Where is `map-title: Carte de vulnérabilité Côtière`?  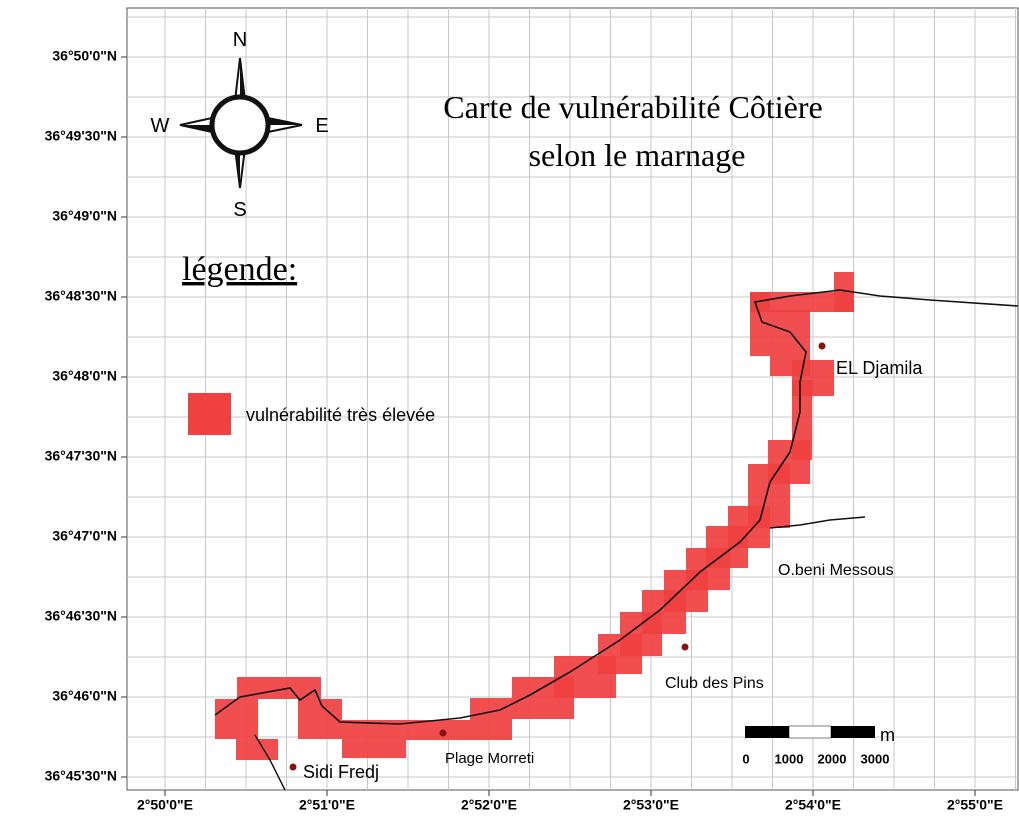
map-title: Carte de vulnérabilité Côtière is located at coordinates (632, 107).